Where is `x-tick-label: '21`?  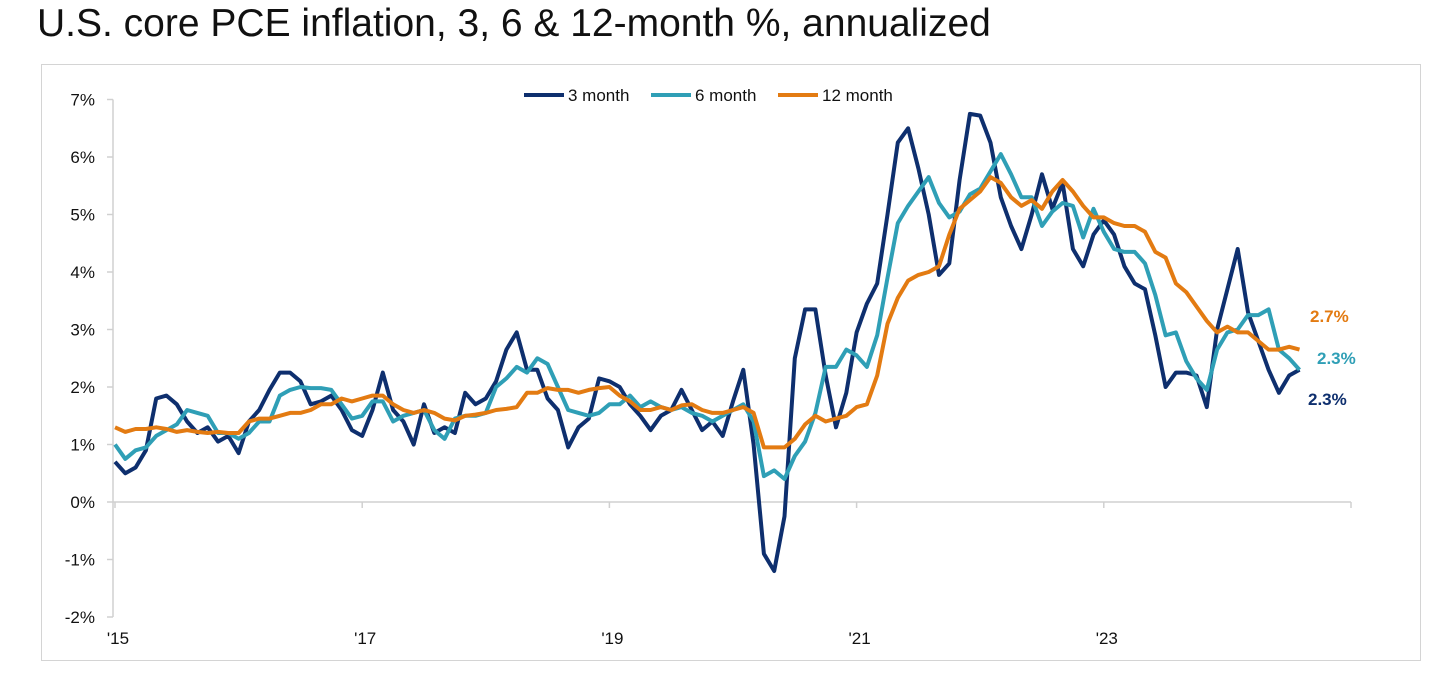 x-tick-label: '21 is located at coordinates (860, 638).